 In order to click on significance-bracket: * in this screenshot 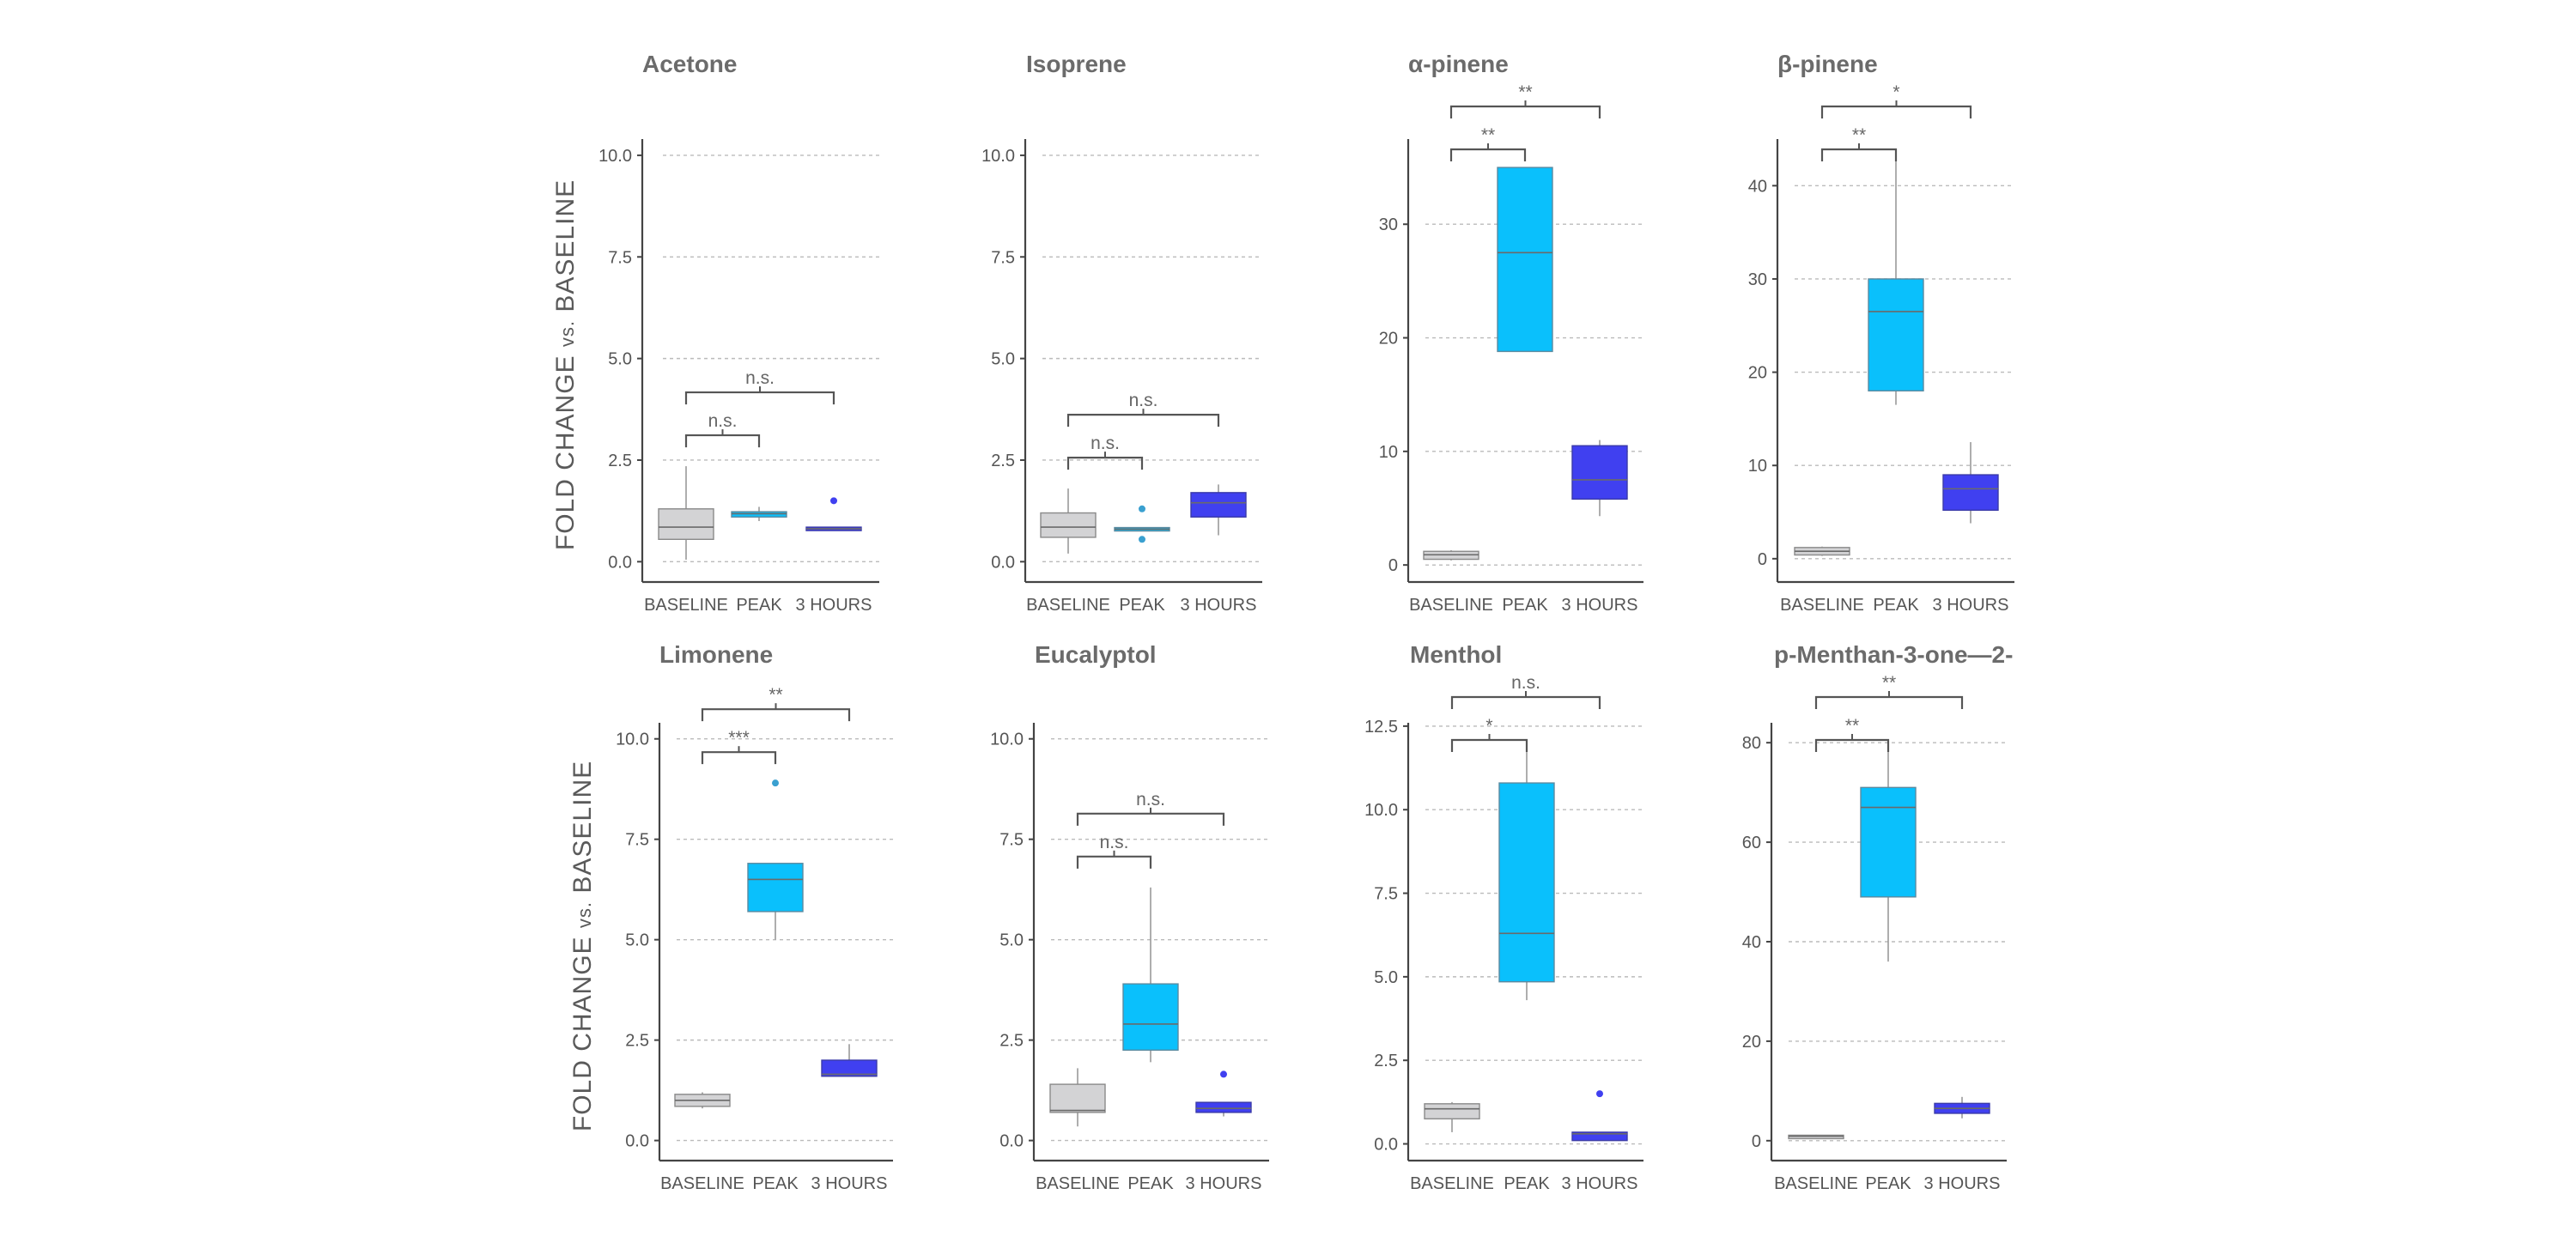, I will do `click(1489, 734)`.